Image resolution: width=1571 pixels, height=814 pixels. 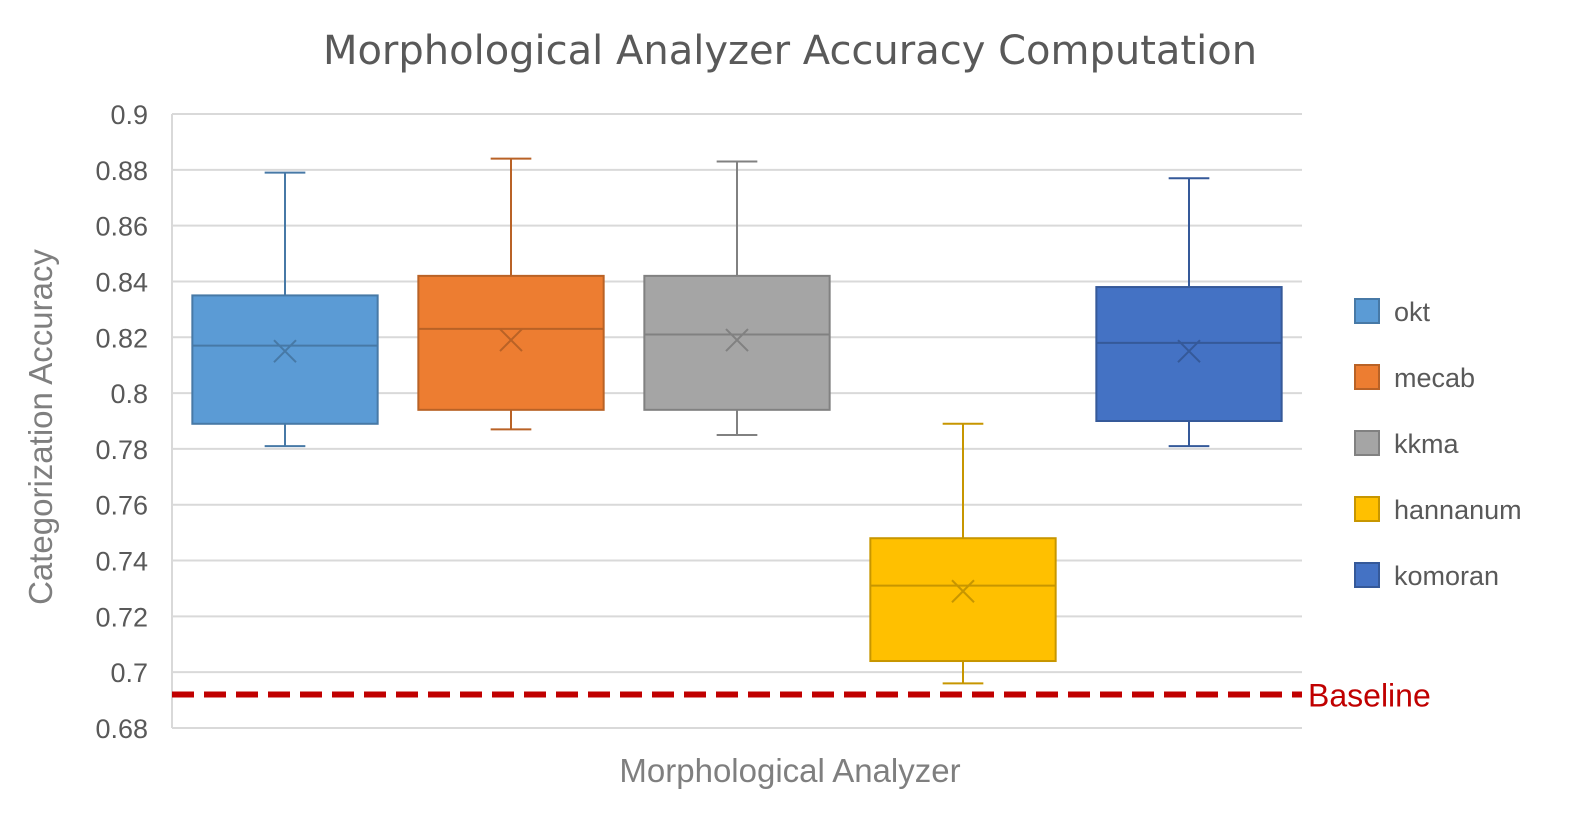 What do you see at coordinates (1446, 576) in the screenshot?
I see `legend-label: komoran` at bounding box center [1446, 576].